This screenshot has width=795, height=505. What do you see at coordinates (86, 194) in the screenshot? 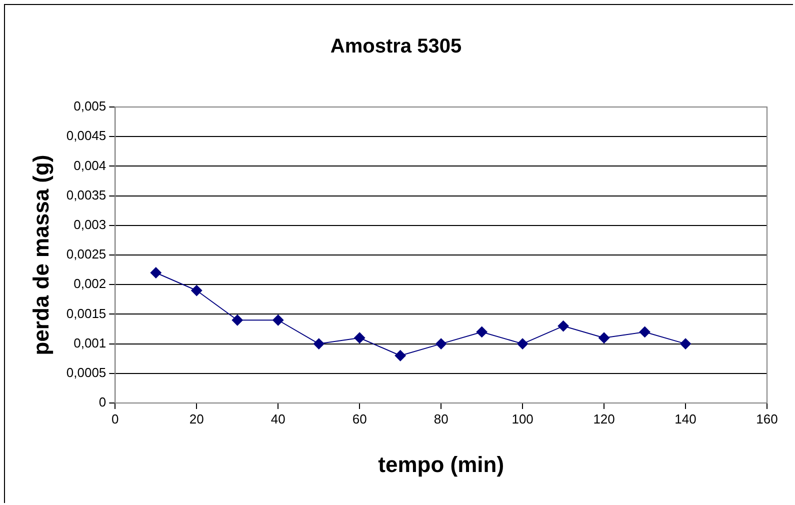
I see `y-tick-label: 0,0035` at bounding box center [86, 194].